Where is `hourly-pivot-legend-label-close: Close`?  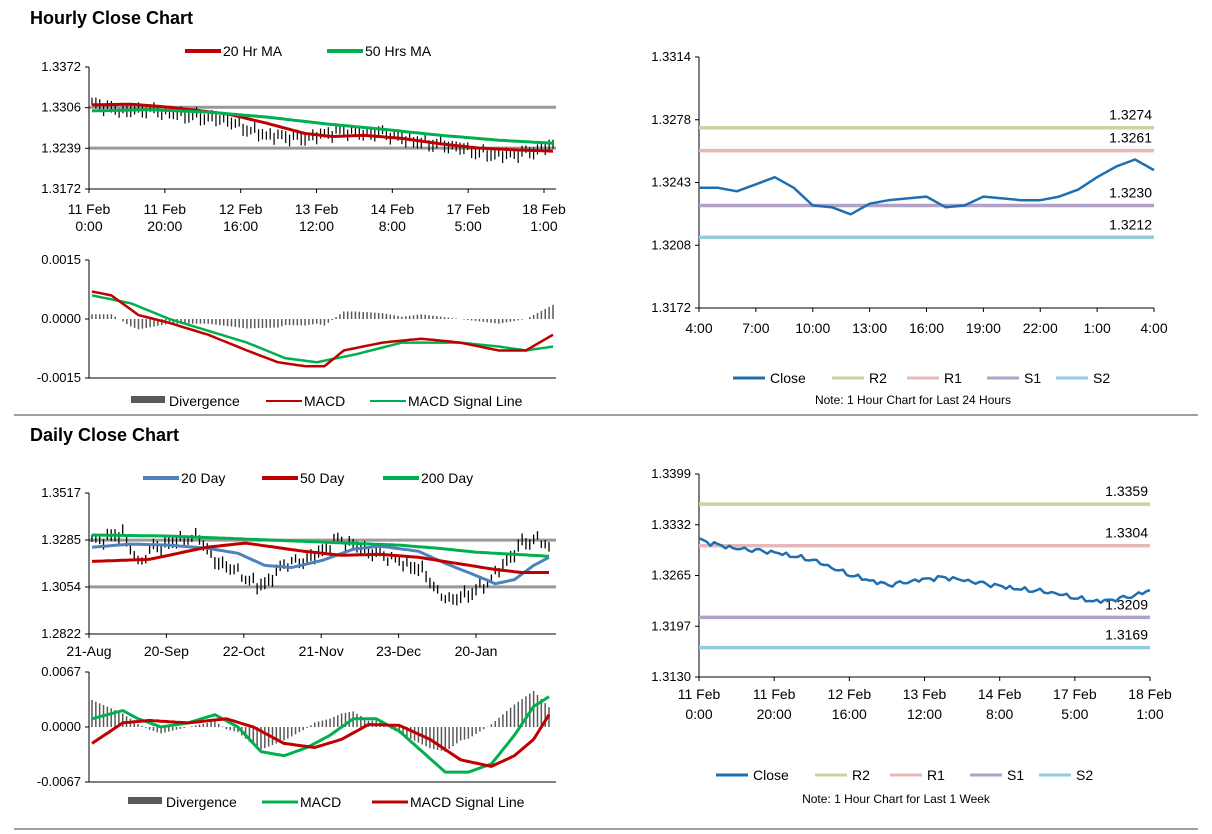 hourly-pivot-legend-label-close: Close is located at coordinates (788, 378).